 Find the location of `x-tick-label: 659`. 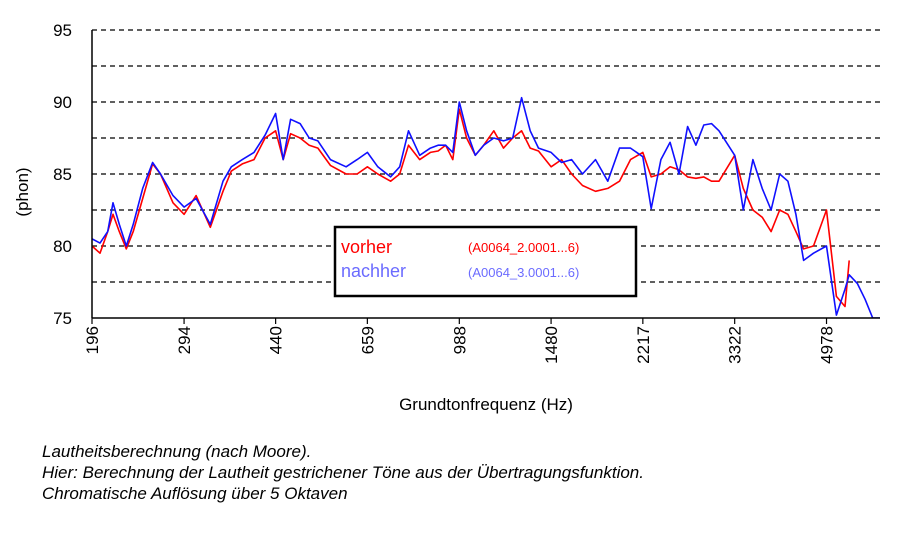

x-tick-label: 659 is located at coordinates (367, 340).